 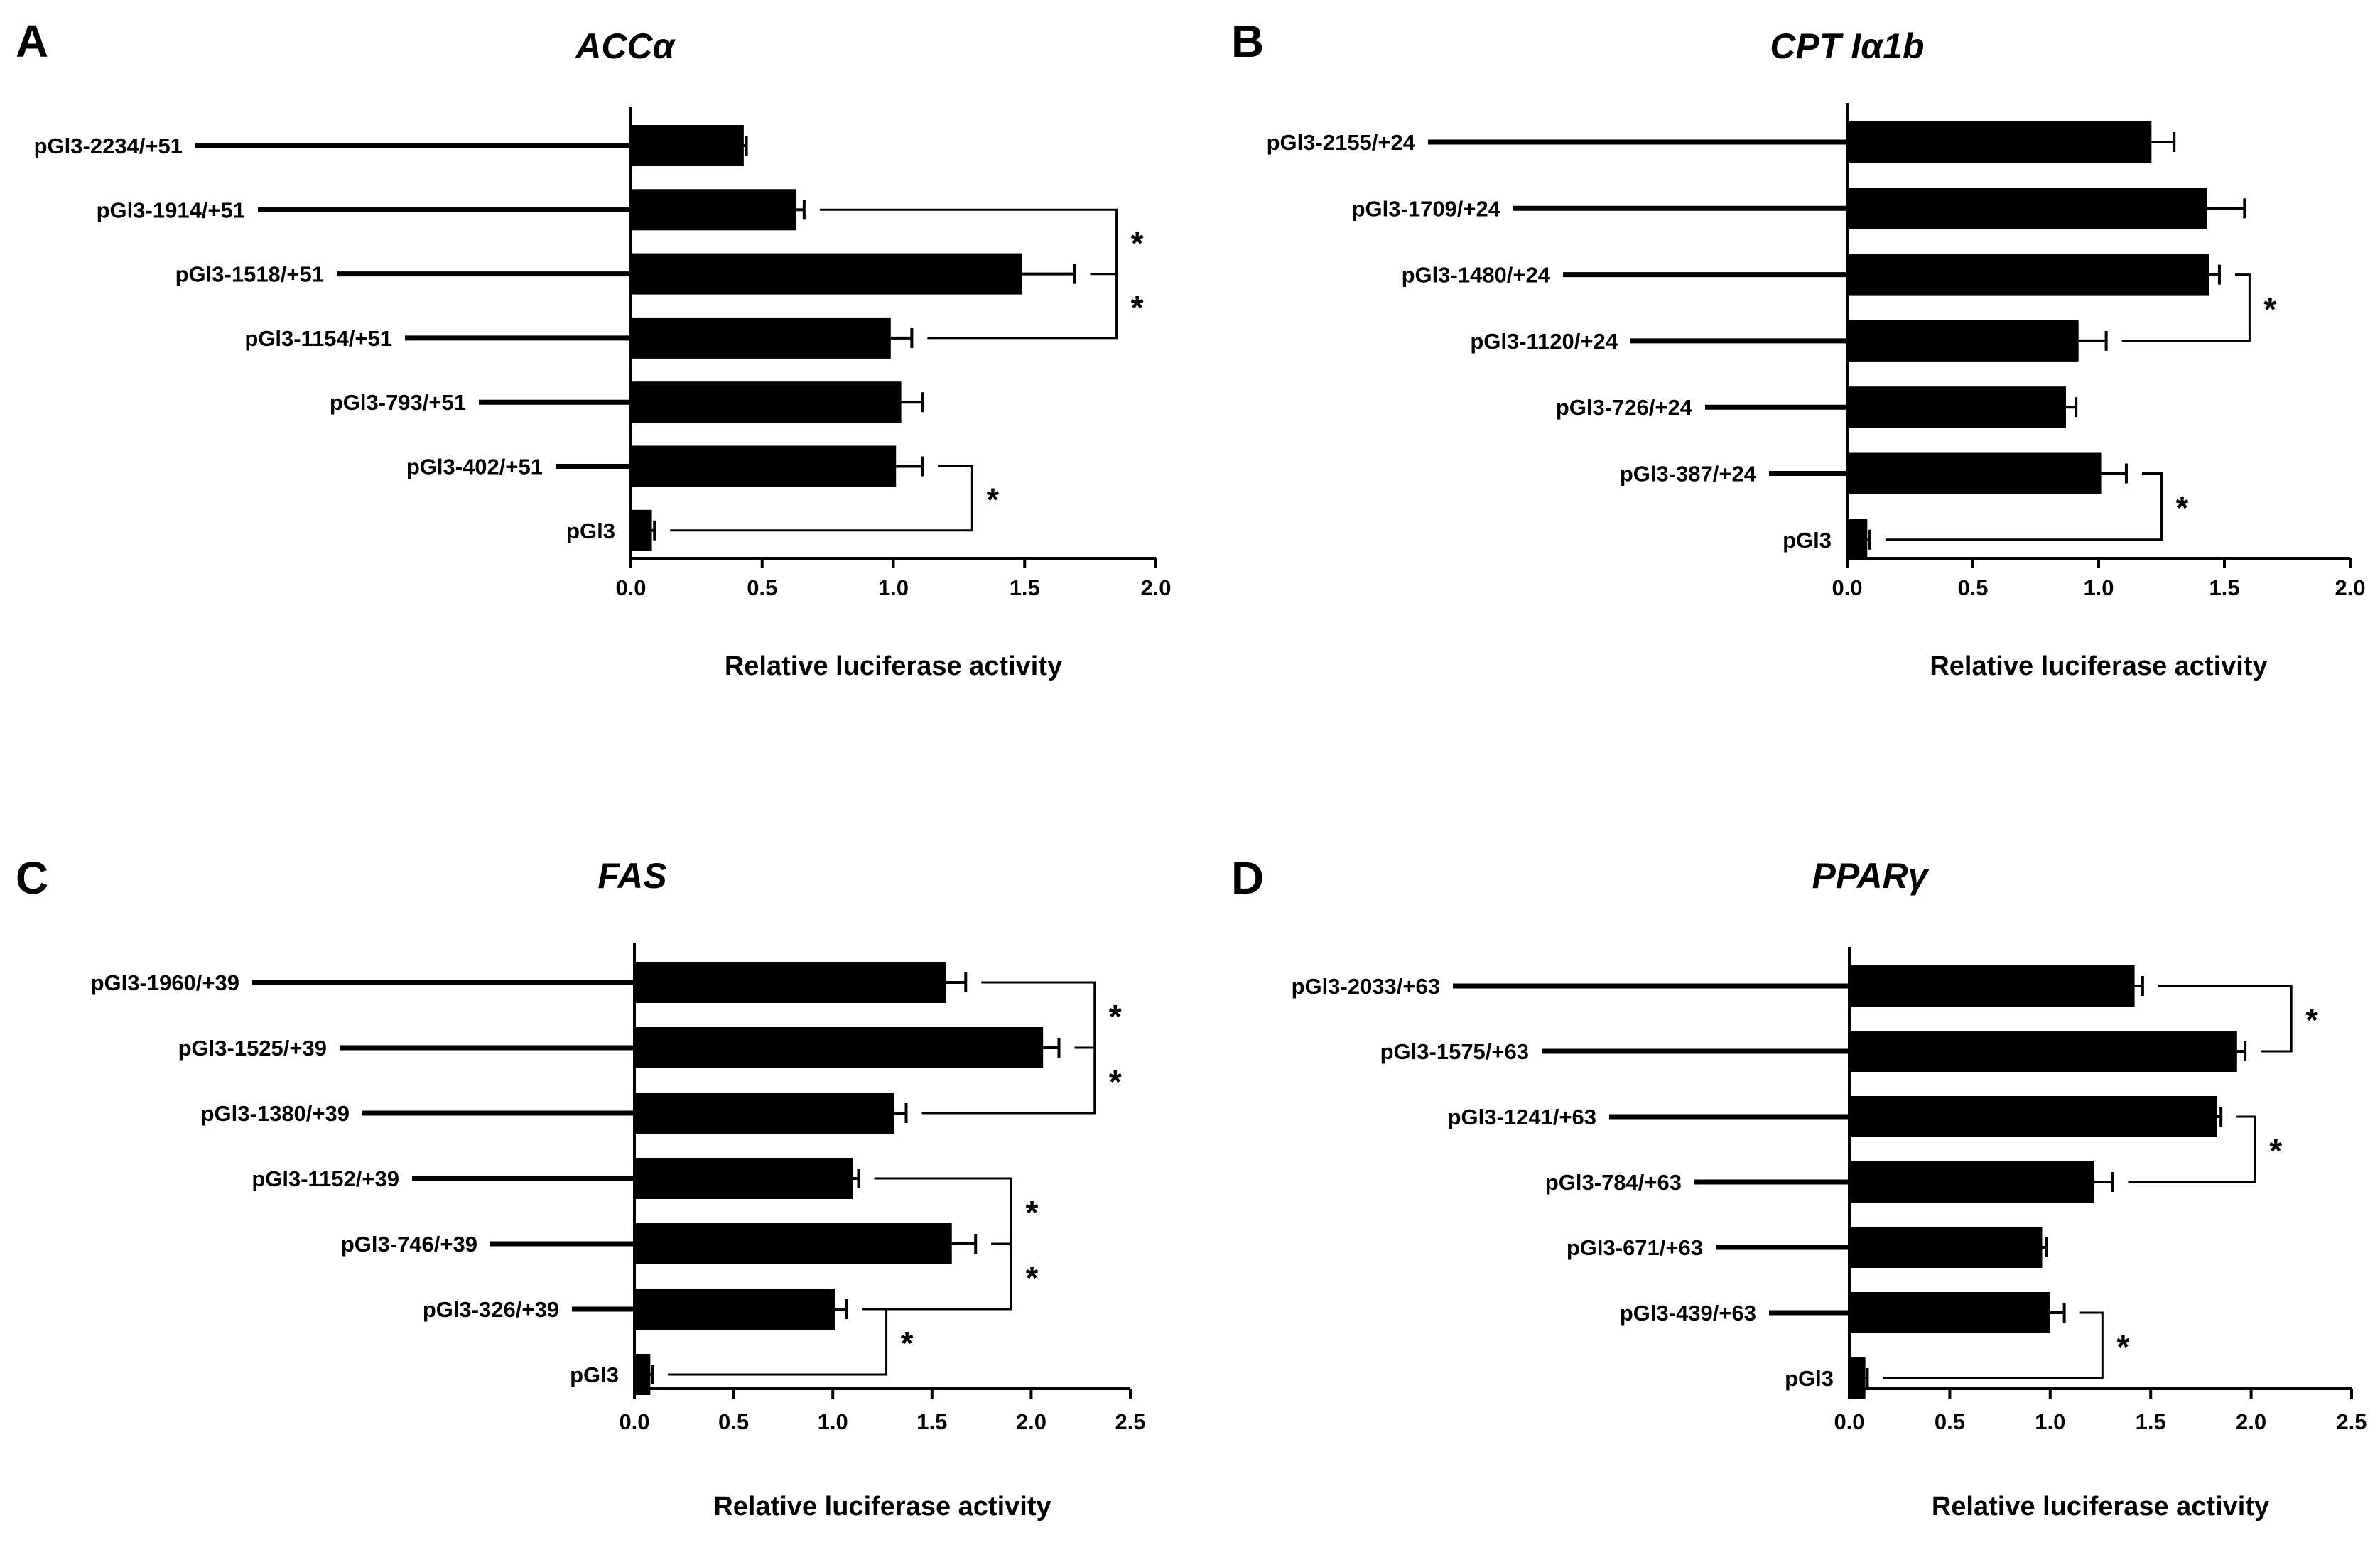 What do you see at coordinates (165, 982) in the screenshot?
I see `category-label: pGl3-1960/+39` at bounding box center [165, 982].